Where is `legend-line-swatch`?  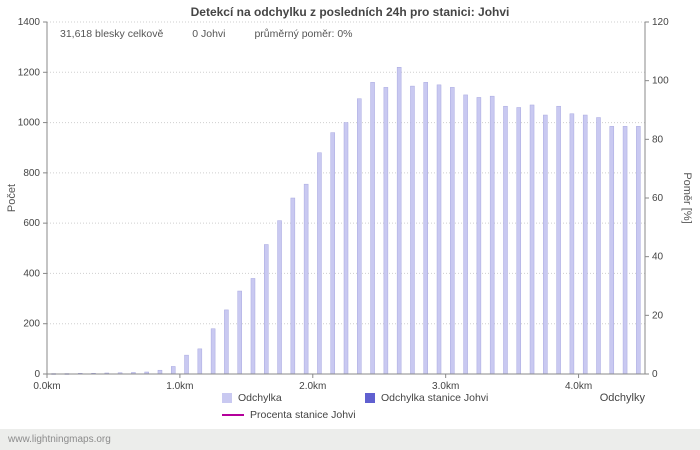
legend-line-swatch is located at coordinates (233, 415).